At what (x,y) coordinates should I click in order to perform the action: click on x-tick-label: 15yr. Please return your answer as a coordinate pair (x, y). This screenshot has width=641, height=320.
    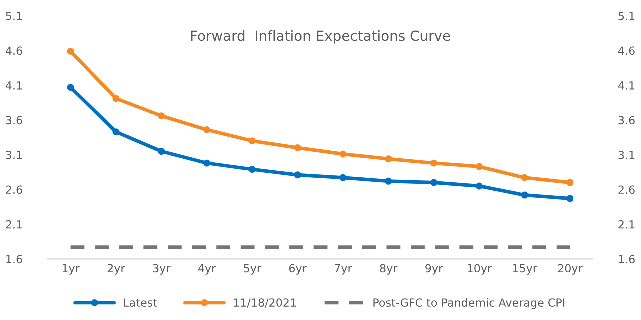
    Looking at the image, I should click on (525, 269).